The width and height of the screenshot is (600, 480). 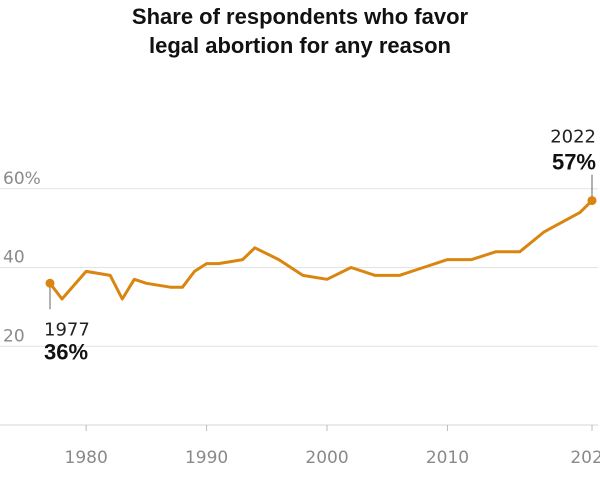 I want to click on x-tick-label-2010: 2010, so click(x=447, y=458).